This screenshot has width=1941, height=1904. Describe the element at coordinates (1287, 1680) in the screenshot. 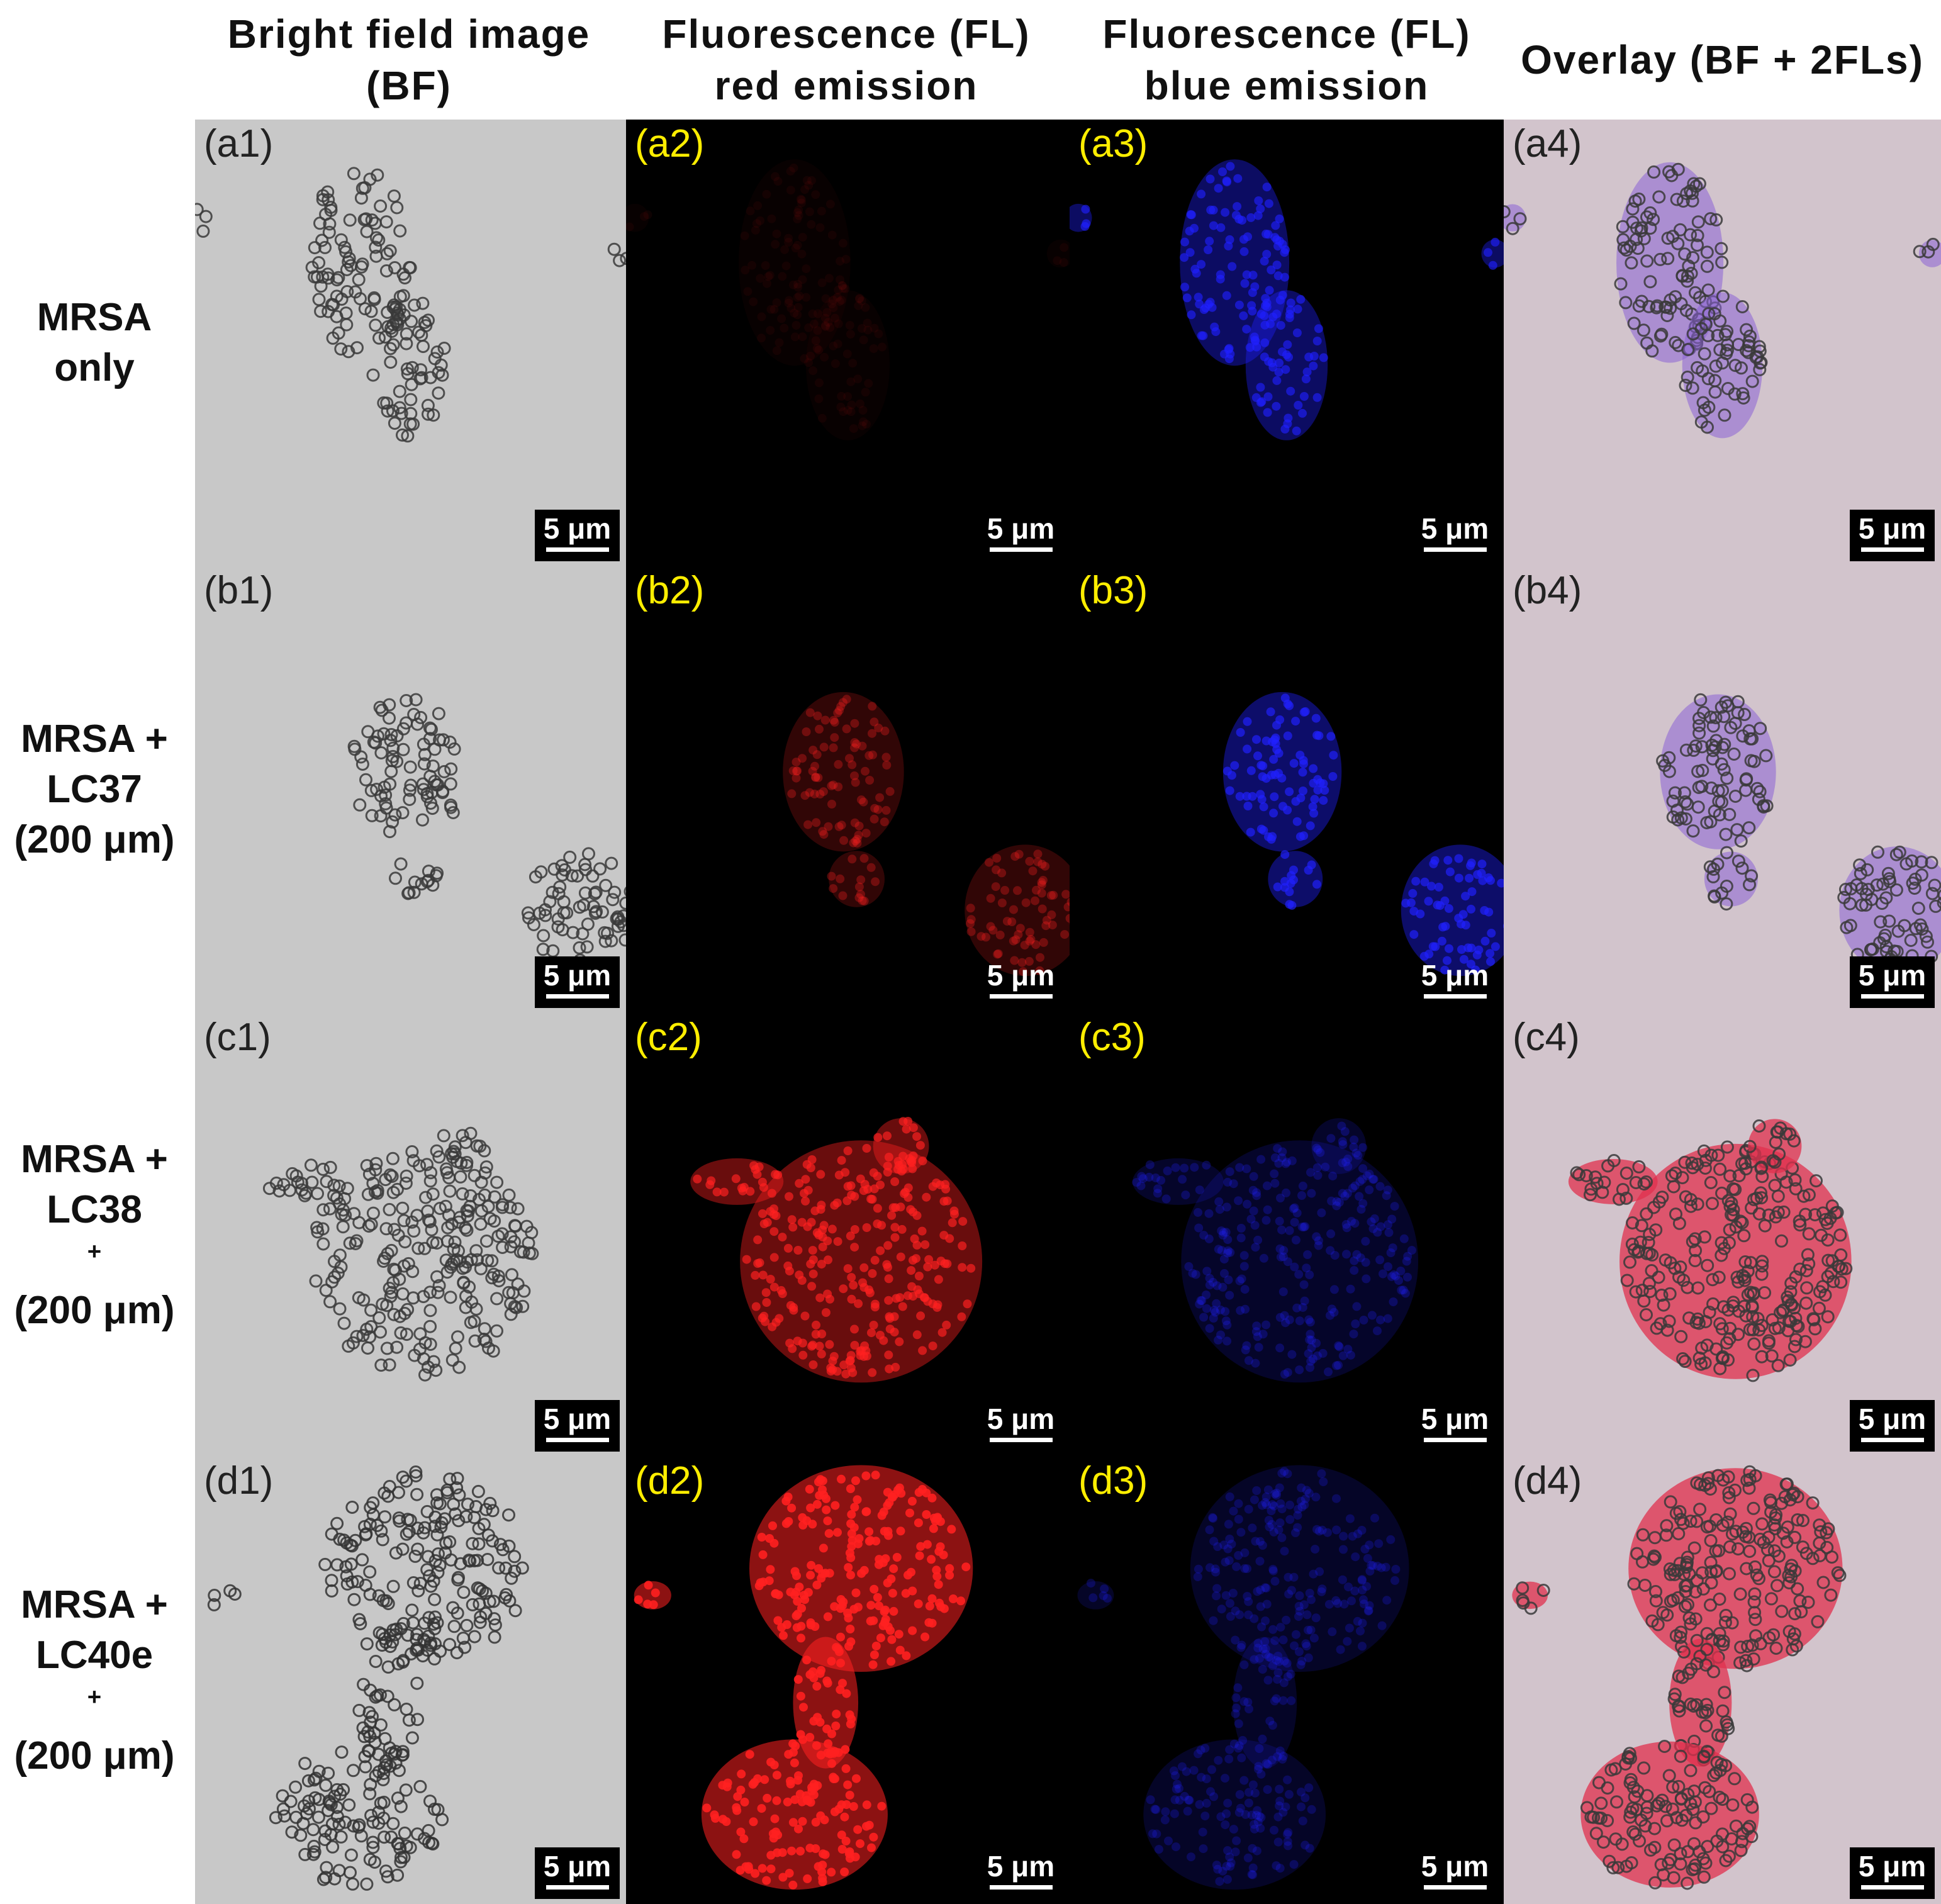

I see `panel-d3: (d3) 5 μm` at that location.